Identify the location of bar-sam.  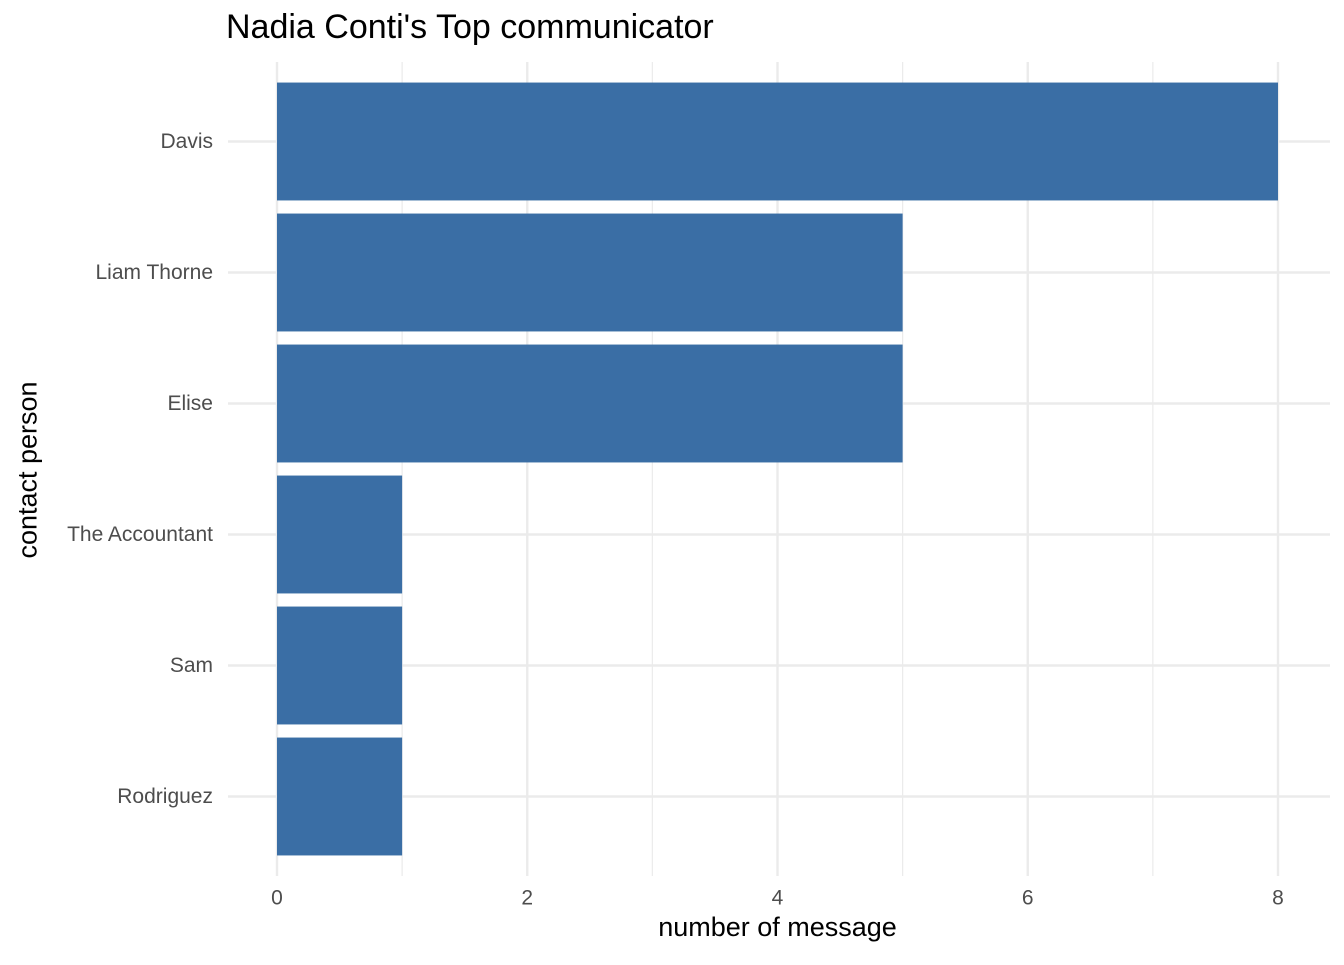
(340, 665).